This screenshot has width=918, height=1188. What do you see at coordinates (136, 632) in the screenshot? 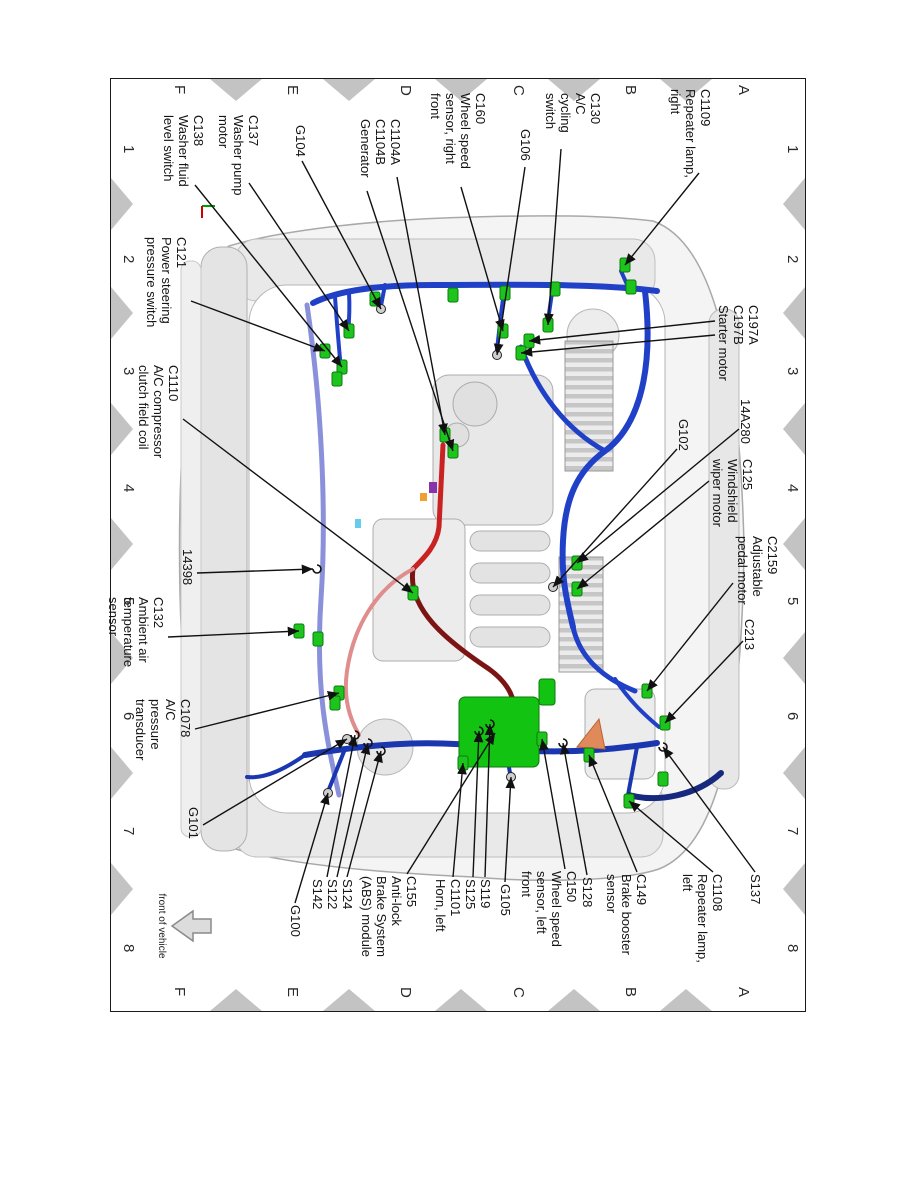
I see `callout-label-c132: C132 Ambient air temperature sensor` at bounding box center [136, 632].